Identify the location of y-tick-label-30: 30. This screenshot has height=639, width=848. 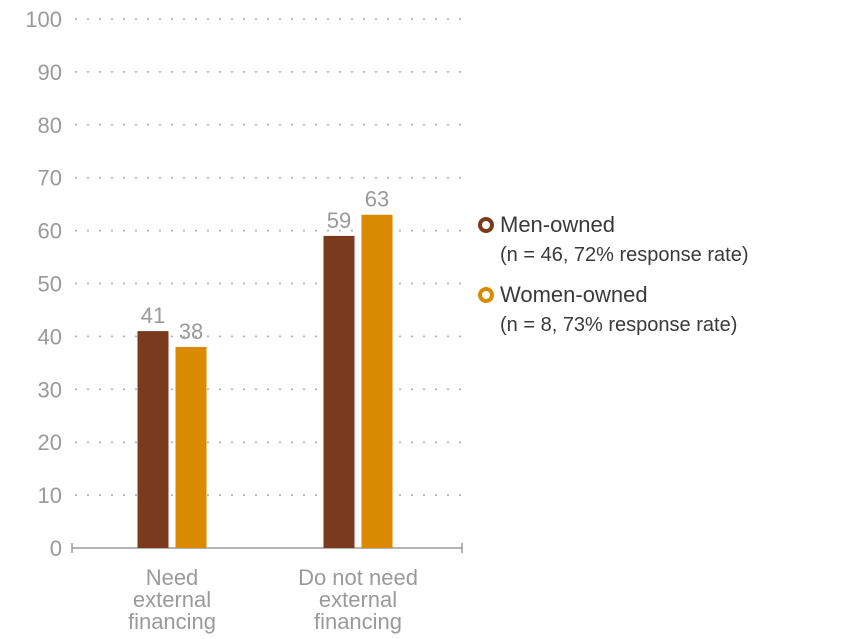
(50, 389).